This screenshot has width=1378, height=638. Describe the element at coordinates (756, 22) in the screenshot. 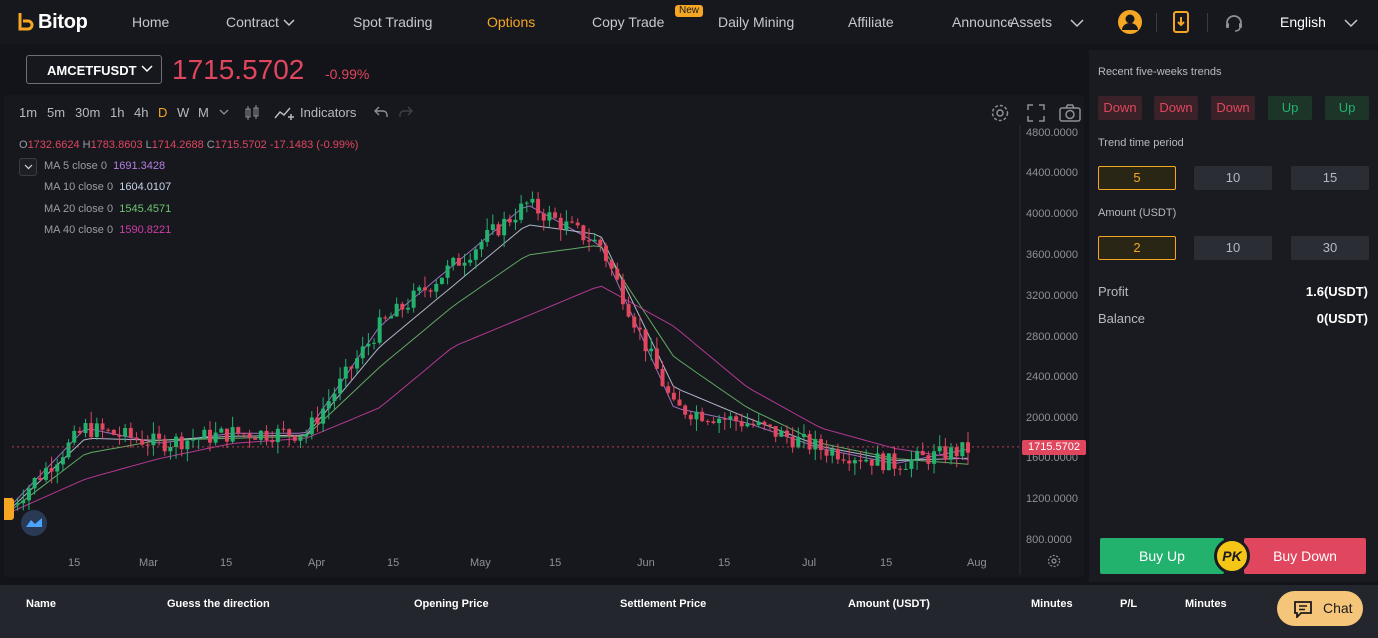

I see `nav-daily-mining: Daily Mining` at that location.